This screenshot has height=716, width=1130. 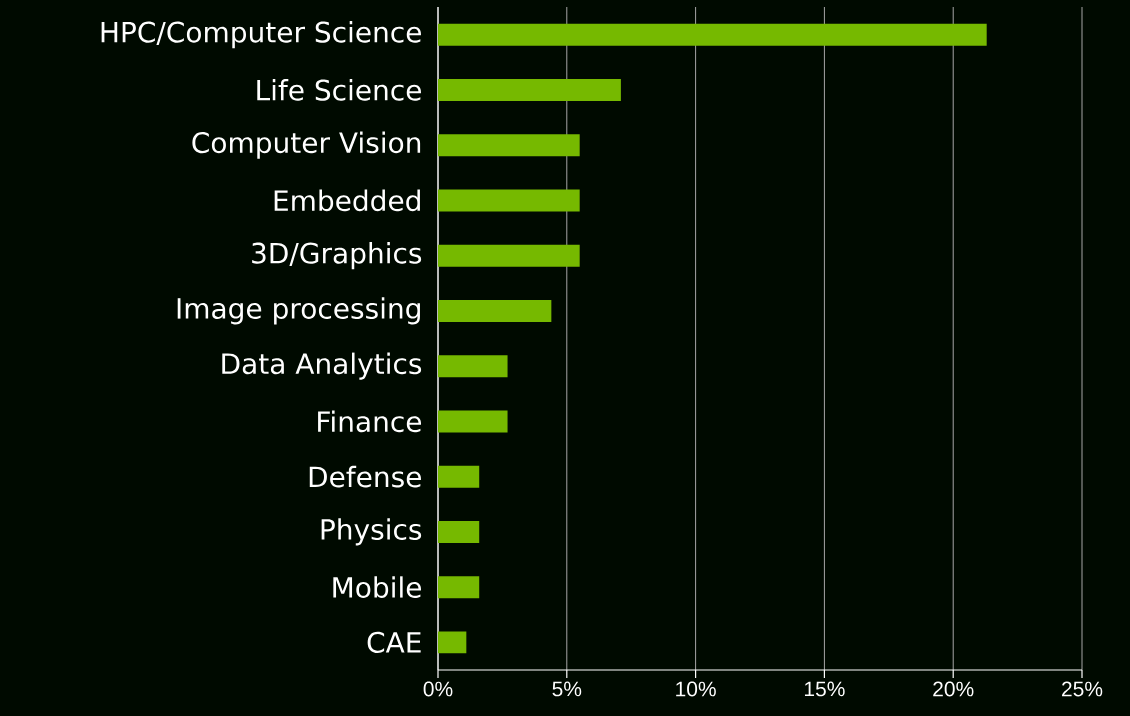 I want to click on y-tick-label: Embedded, so click(x=347, y=200).